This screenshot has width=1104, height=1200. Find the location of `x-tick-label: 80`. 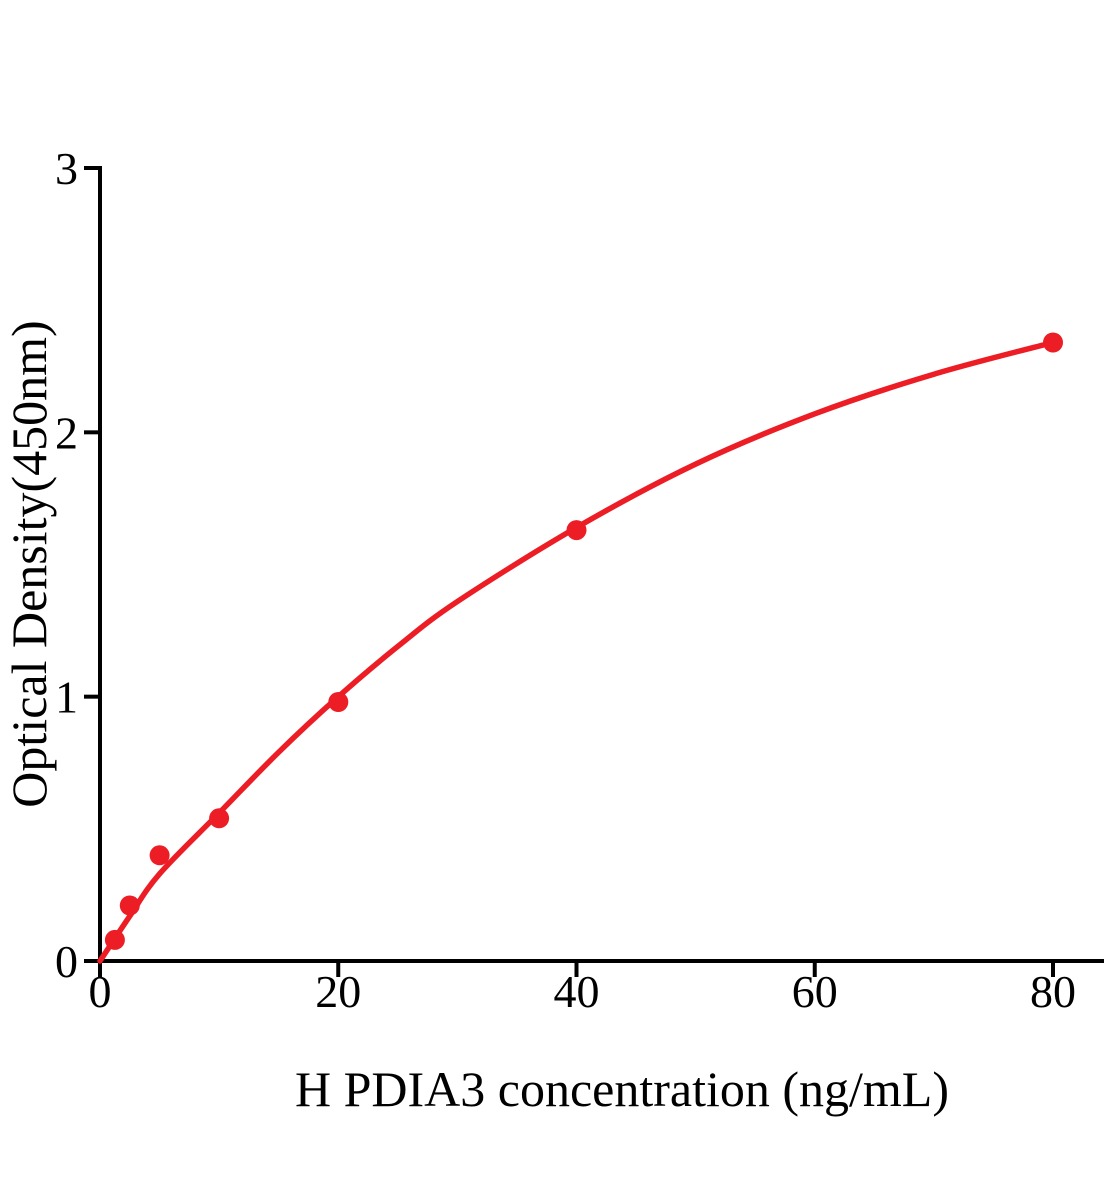

x-tick-label: 80 is located at coordinates (1053, 991).